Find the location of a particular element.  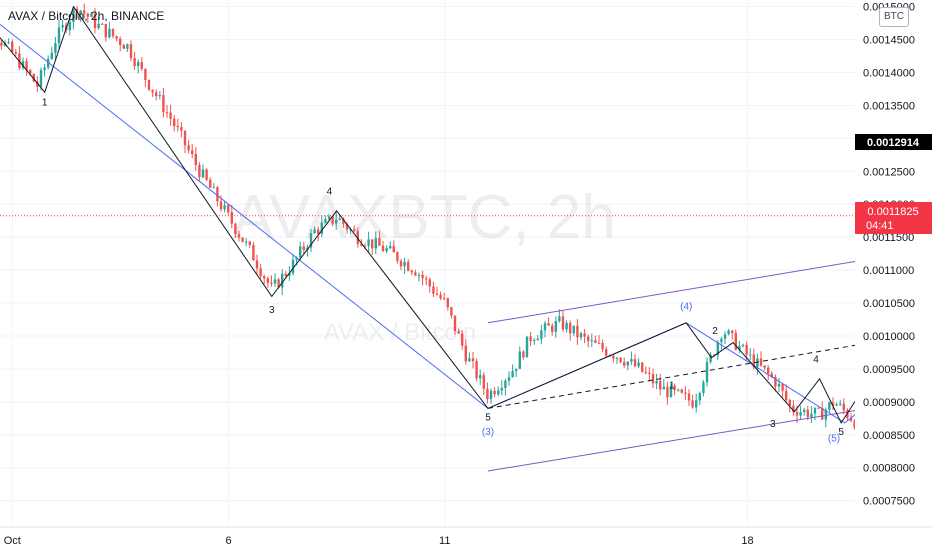

time-axis: Oct 6 11 18 is located at coordinates (466, 538).